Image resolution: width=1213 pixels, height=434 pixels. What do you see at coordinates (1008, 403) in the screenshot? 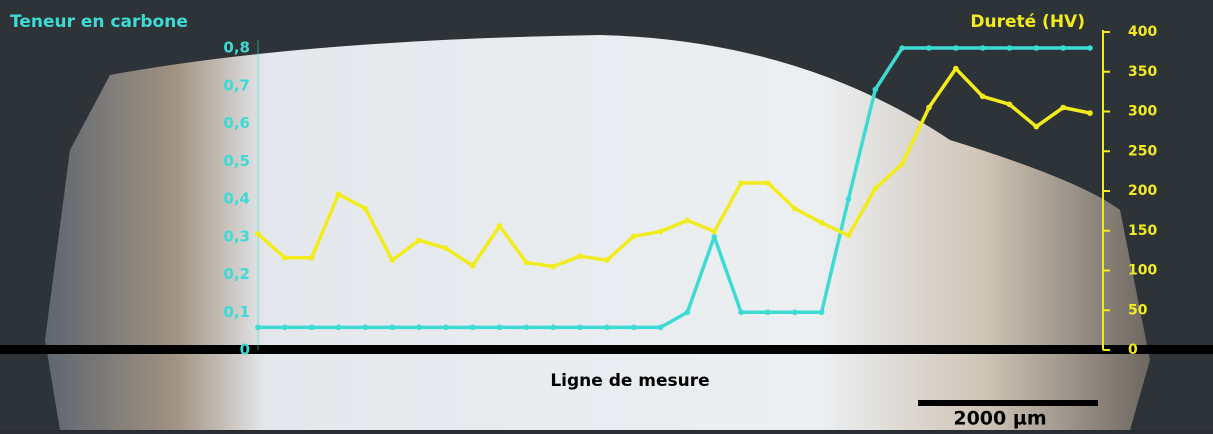
I see `scale-bar` at bounding box center [1008, 403].